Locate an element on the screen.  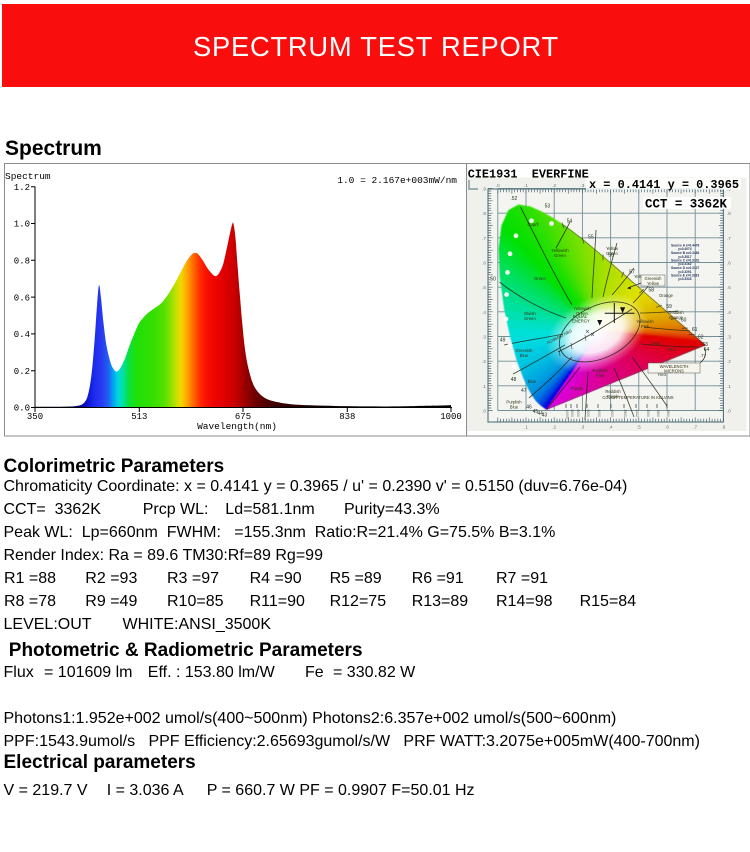
svg-text: WAVELENGTH is located at coordinates (674, 366).